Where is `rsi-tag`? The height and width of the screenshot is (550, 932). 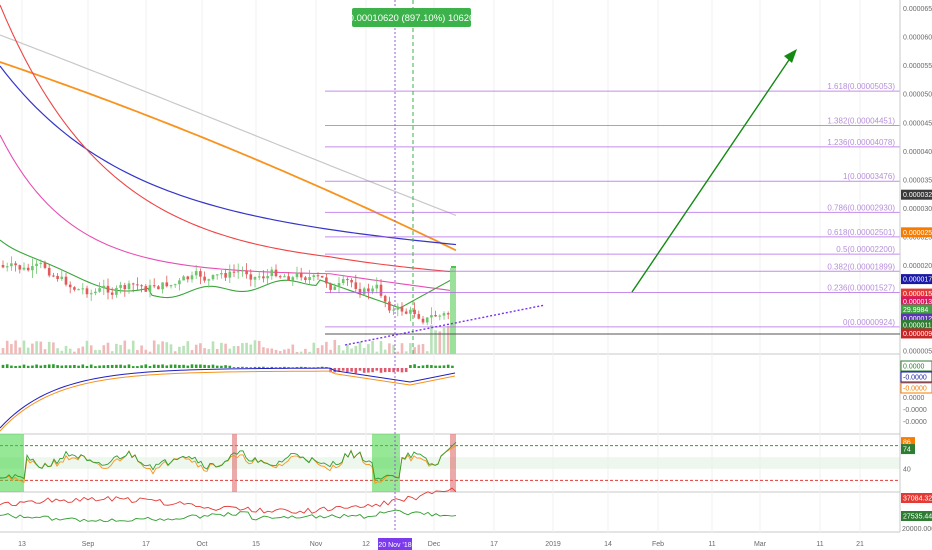 rsi-tag is located at coordinates (908, 442).